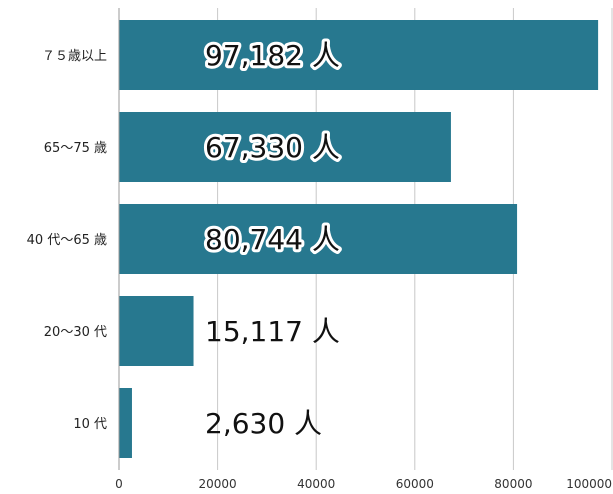 This screenshot has width=613, height=494. I want to click on x-tick-label: 20000, so click(218, 484).